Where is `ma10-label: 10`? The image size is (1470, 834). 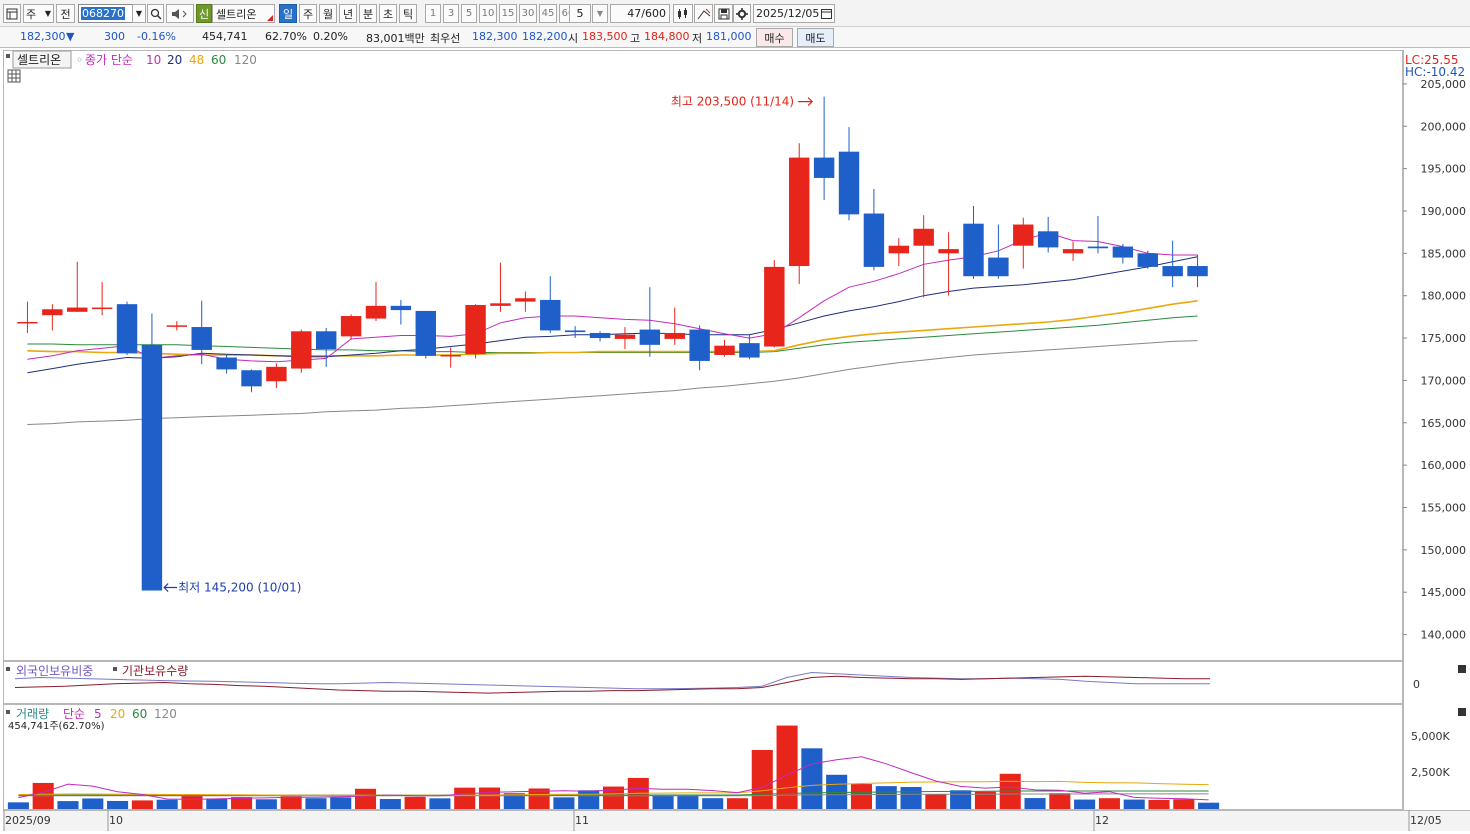 ma10-label: 10 is located at coordinates (153, 60).